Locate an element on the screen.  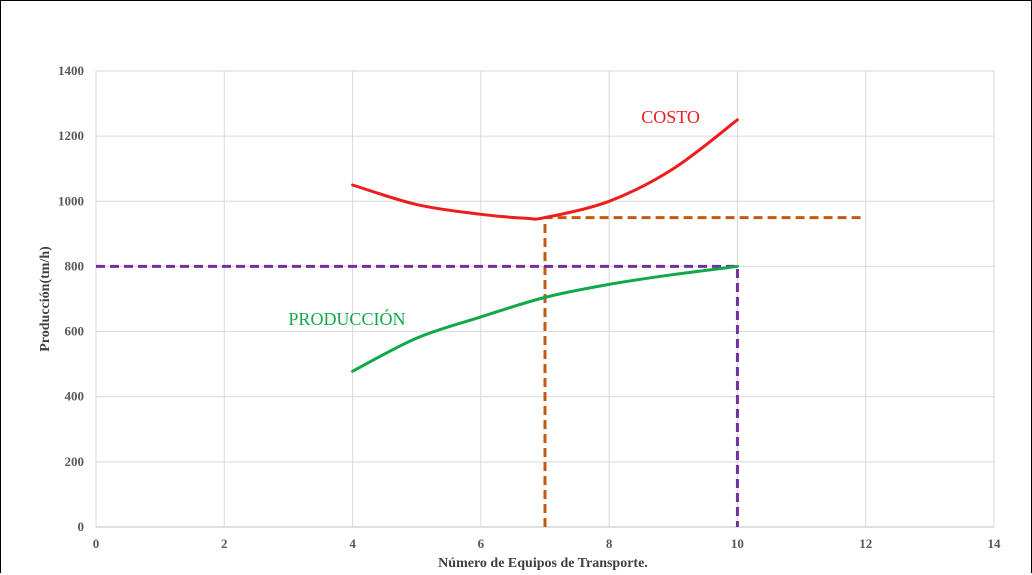
x-tick-label: 14 is located at coordinates (995, 543).